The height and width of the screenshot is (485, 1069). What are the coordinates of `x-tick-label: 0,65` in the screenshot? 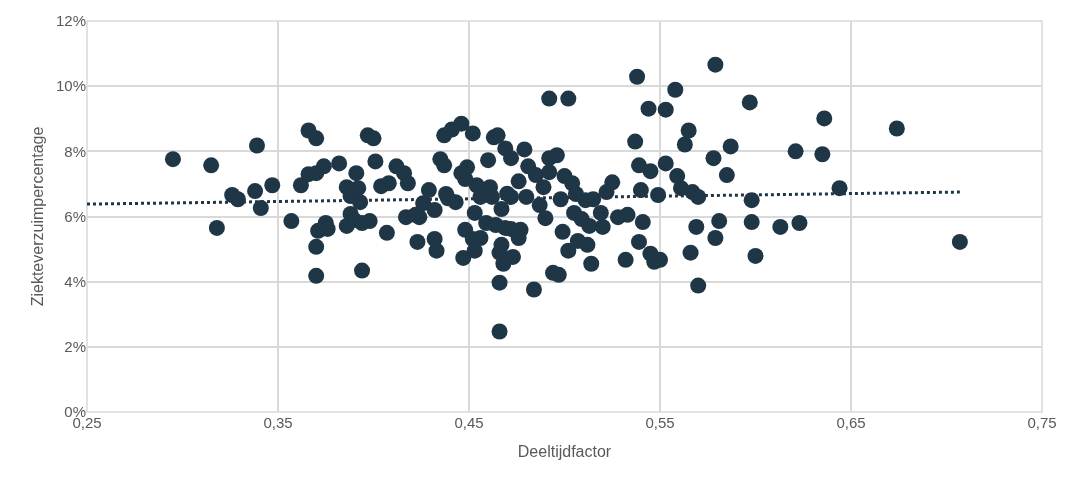 It's located at (851, 422).